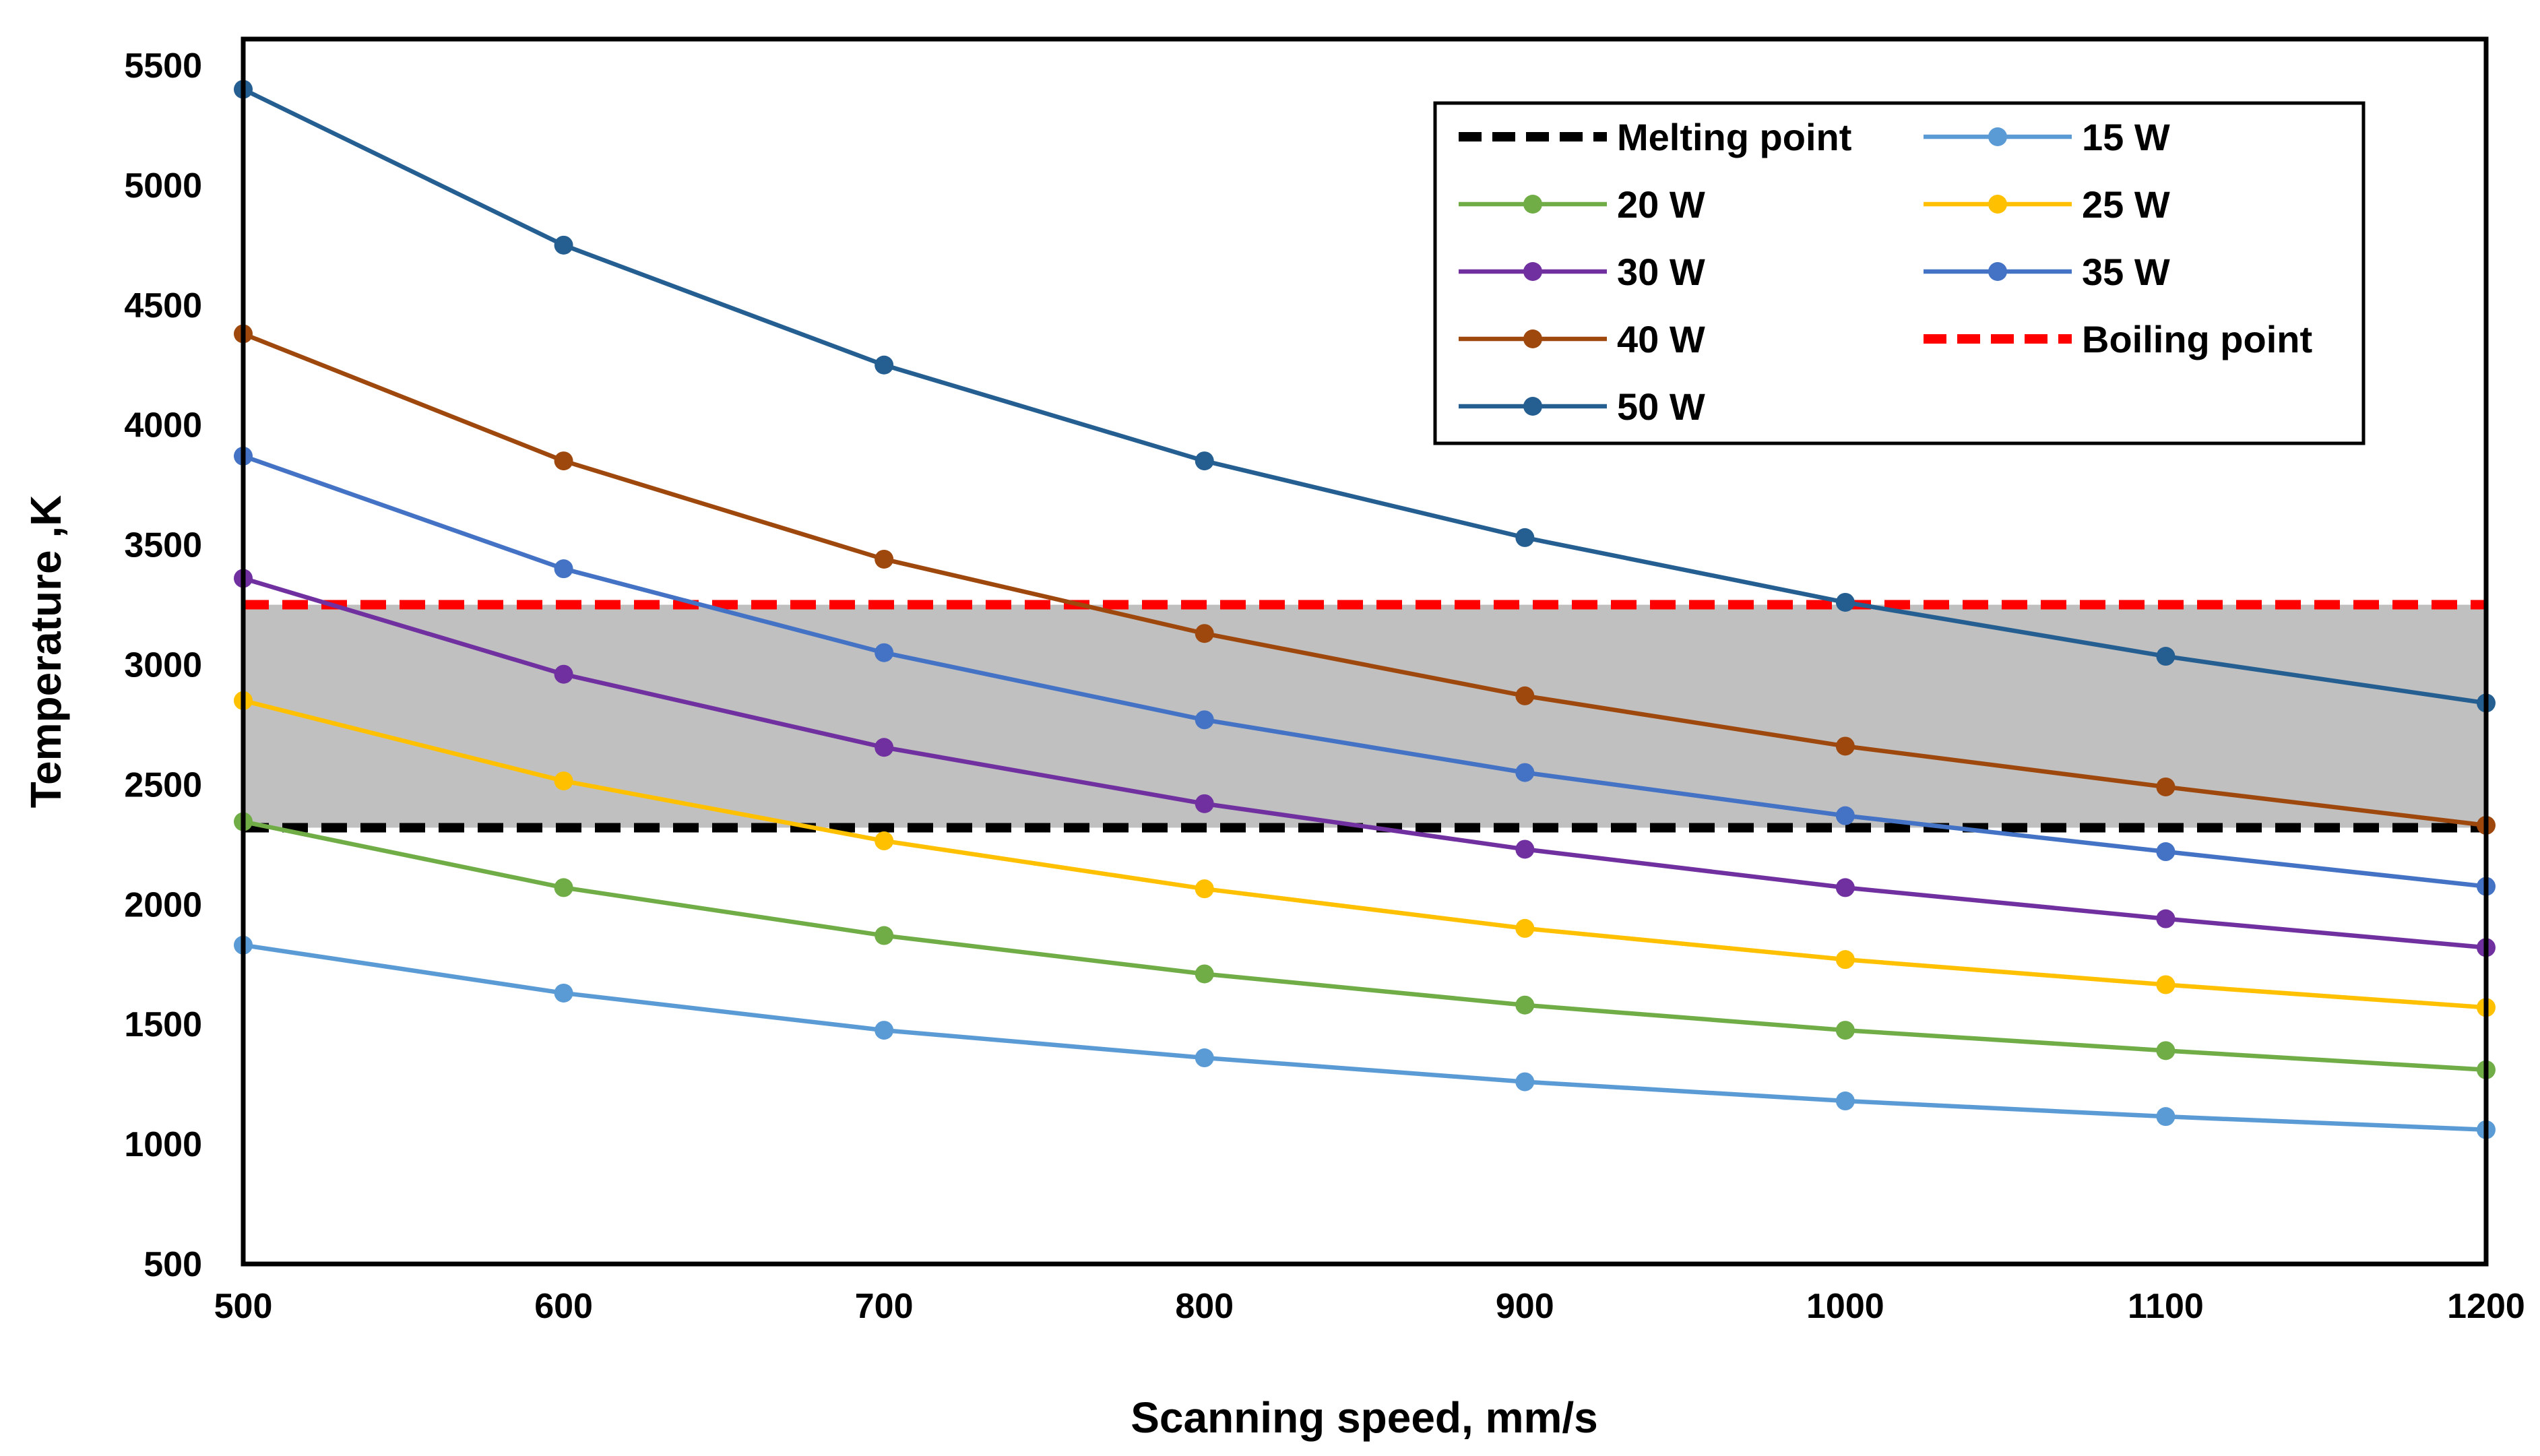  What do you see at coordinates (2047, 204) in the screenshot?
I see `legend-item-25-w: 25 W` at bounding box center [2047, 204].